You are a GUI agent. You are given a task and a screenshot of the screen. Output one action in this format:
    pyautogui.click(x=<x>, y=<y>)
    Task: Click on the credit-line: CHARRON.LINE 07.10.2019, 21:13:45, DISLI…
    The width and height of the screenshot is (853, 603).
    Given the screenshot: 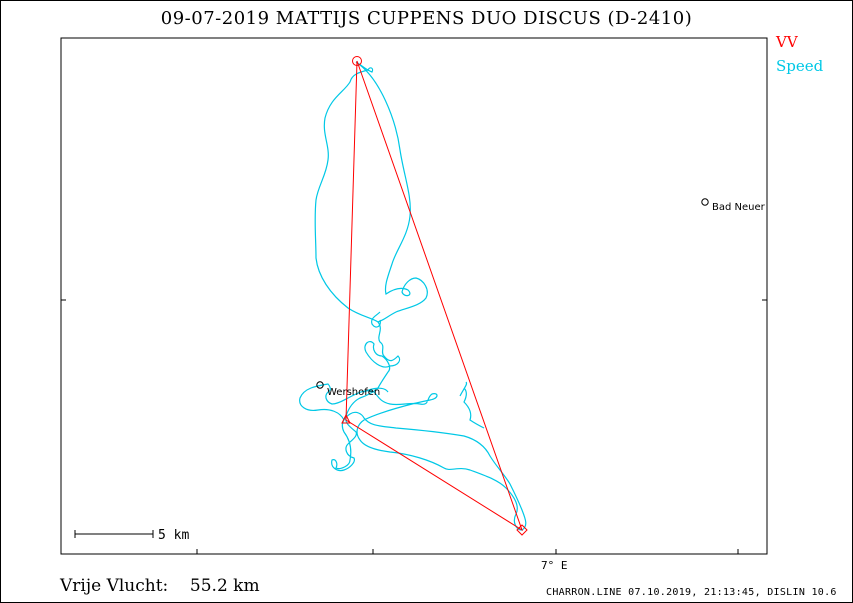 What is the action you would take?
    pyautogui.click(x=691, y=592)
    